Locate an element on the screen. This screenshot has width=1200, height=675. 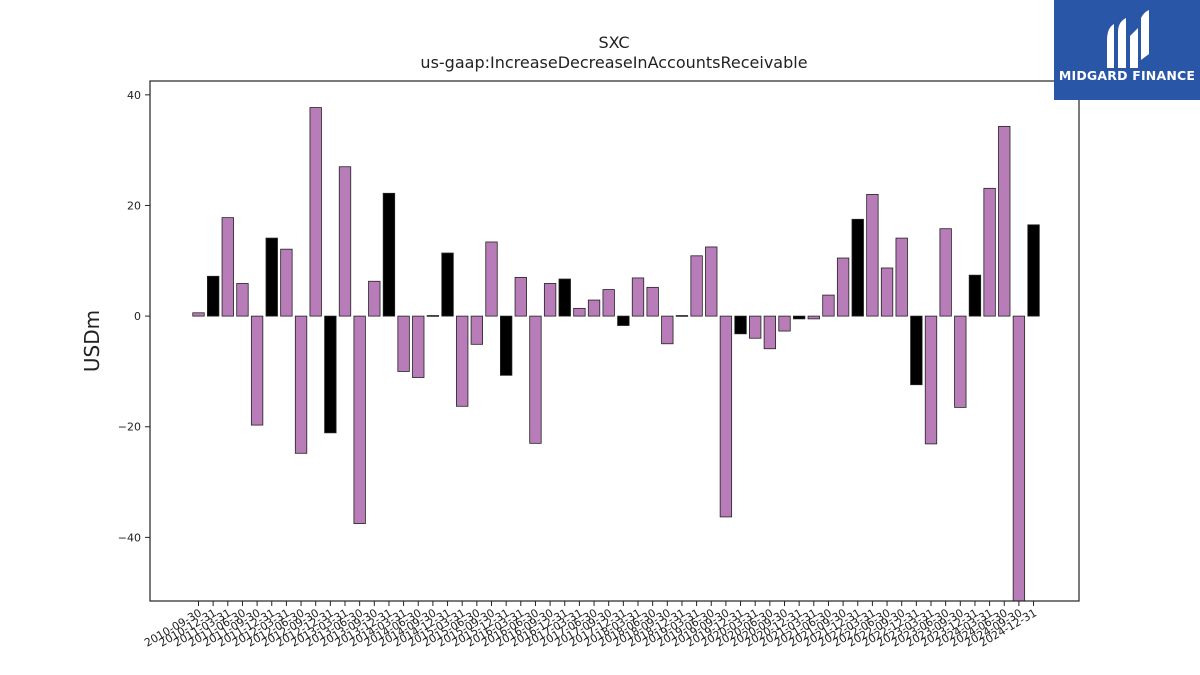
chart-title: SXC is located at coordinates (613, 42).